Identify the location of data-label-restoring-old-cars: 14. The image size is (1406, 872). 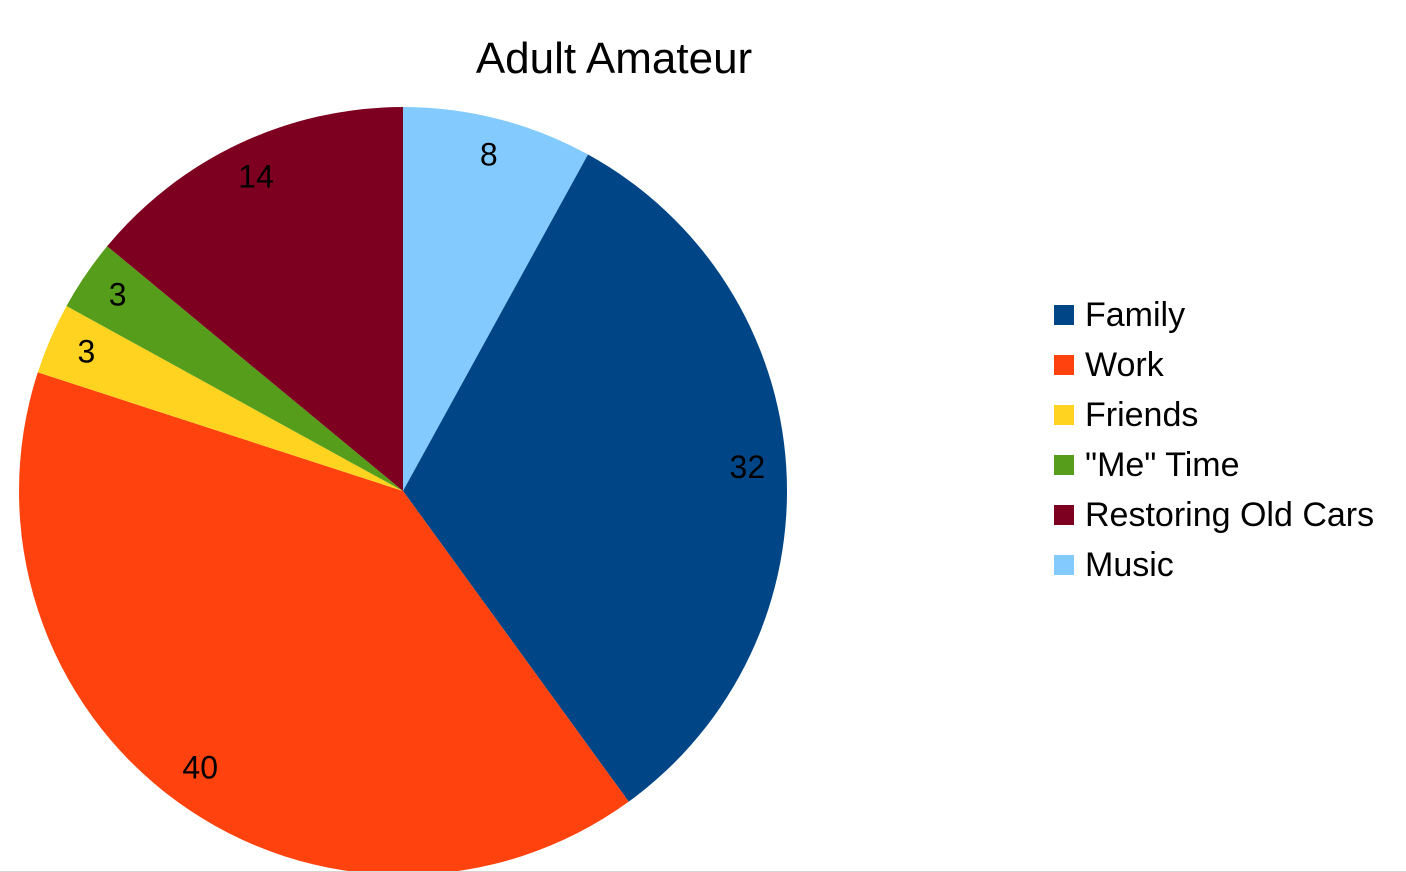
(256, 176).